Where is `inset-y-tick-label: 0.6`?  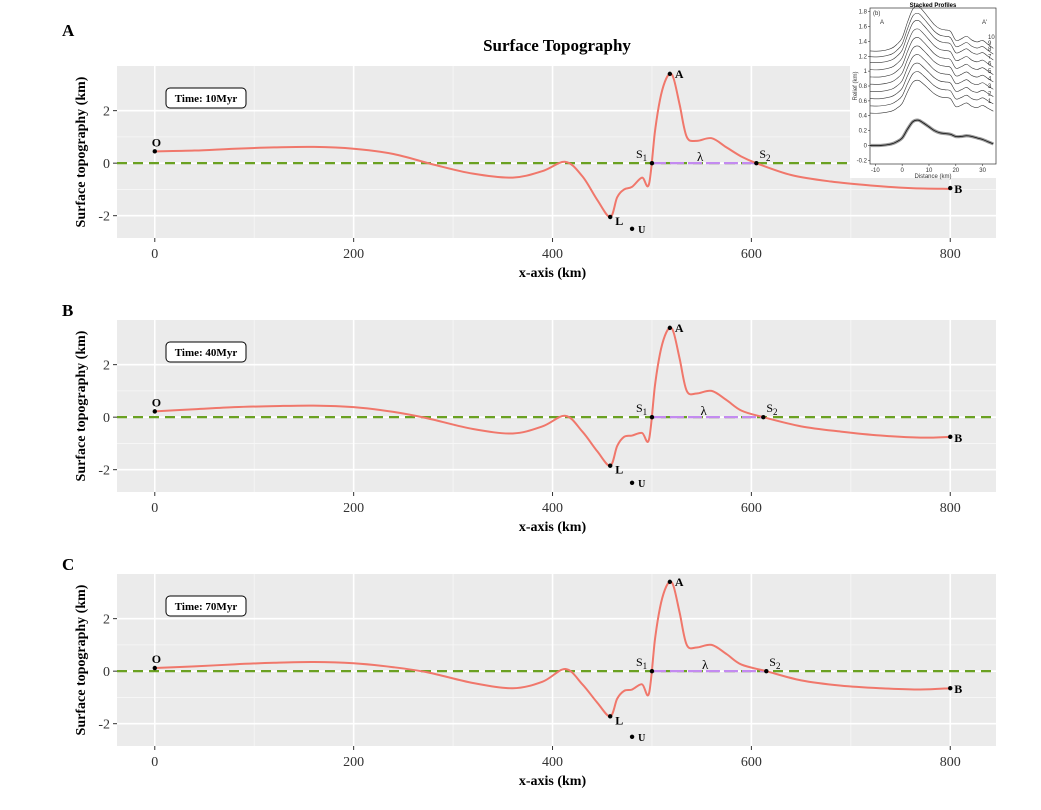
inset-y-tick-label: 0.6 is located at coordinates (863, 102).